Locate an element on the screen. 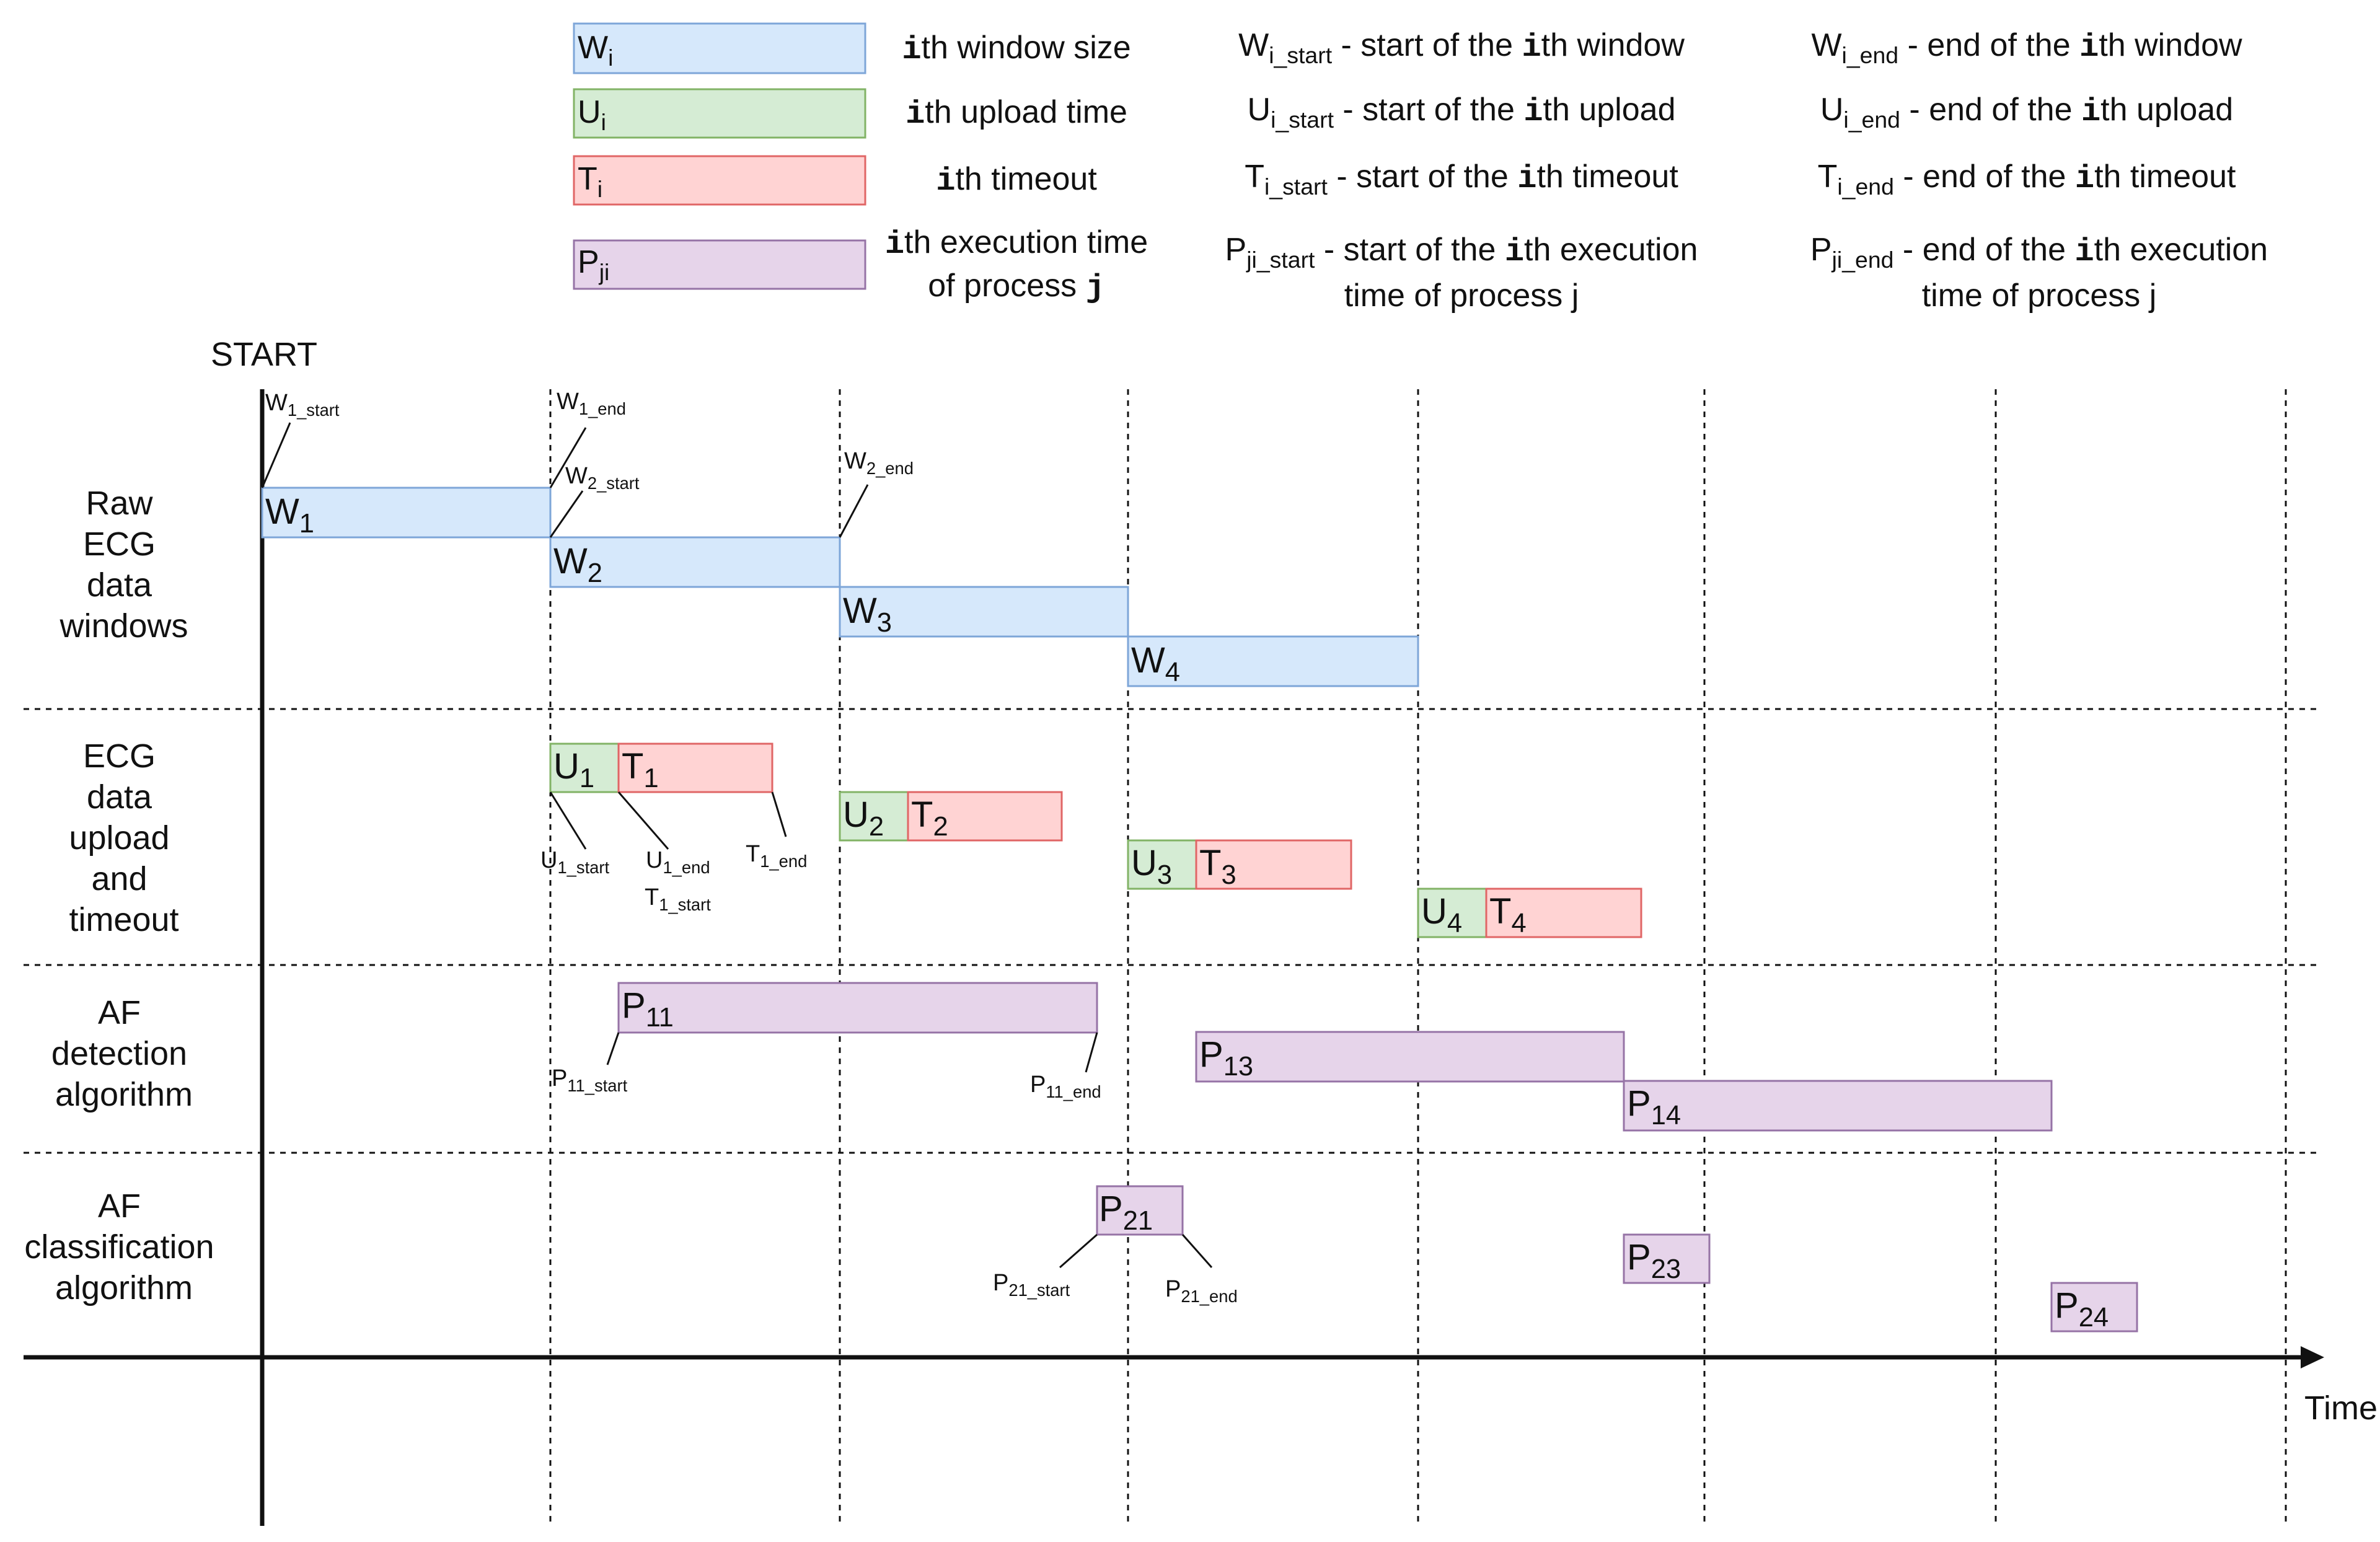 This screenshot has width=2380, height=1542. segment-p14-label: P14 is located at coordinates (1654, 1106).